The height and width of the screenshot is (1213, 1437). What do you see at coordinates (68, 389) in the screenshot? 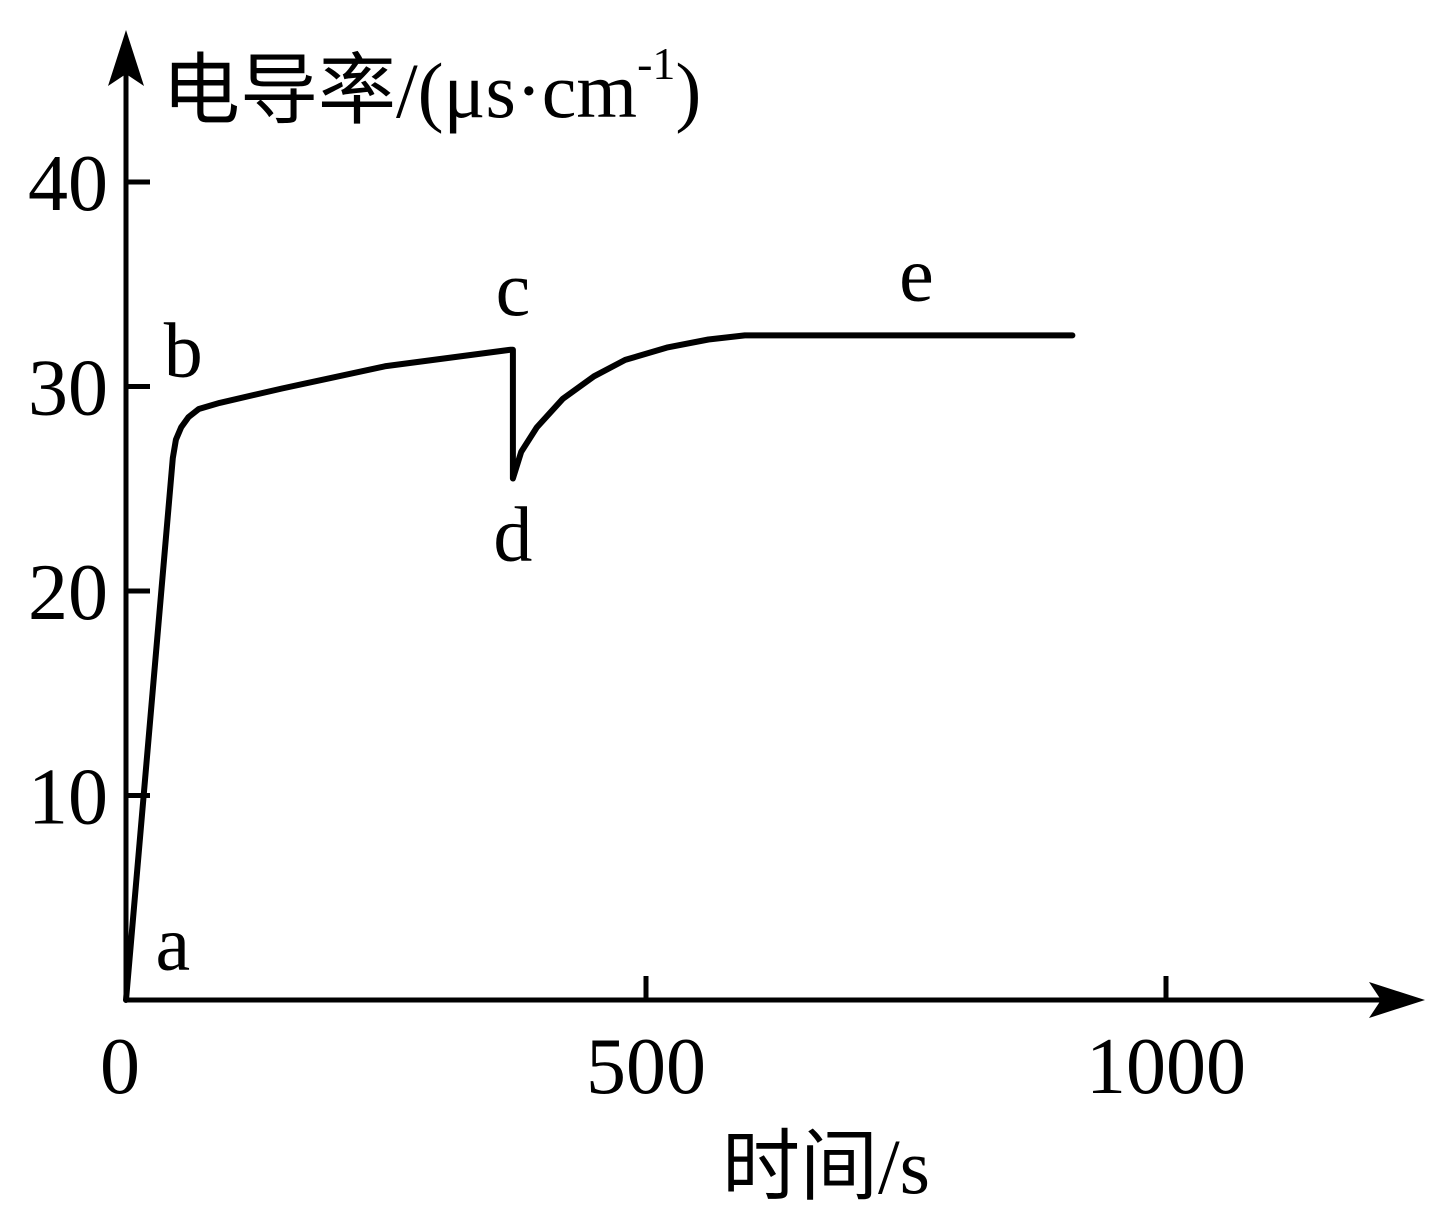
I see `y-tick-label-2: 30` at bounding box center [68, 389].